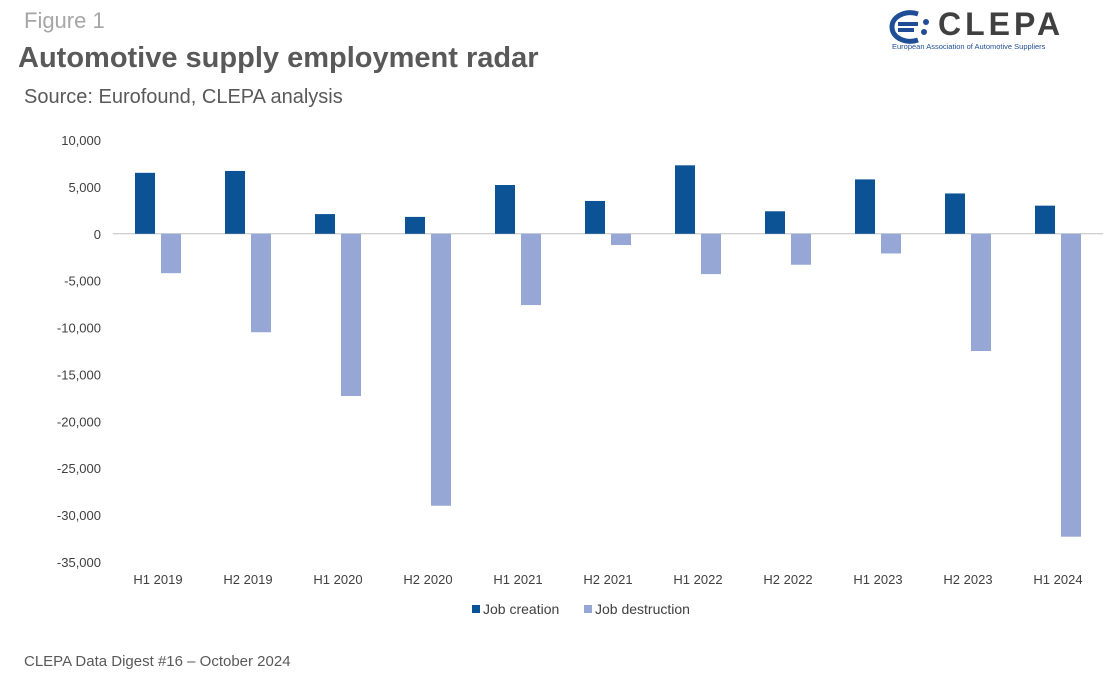 The height and width of the screenshot is (691, 1108). I want to click on x-tick-label: H1 2019, so click(157, 579).